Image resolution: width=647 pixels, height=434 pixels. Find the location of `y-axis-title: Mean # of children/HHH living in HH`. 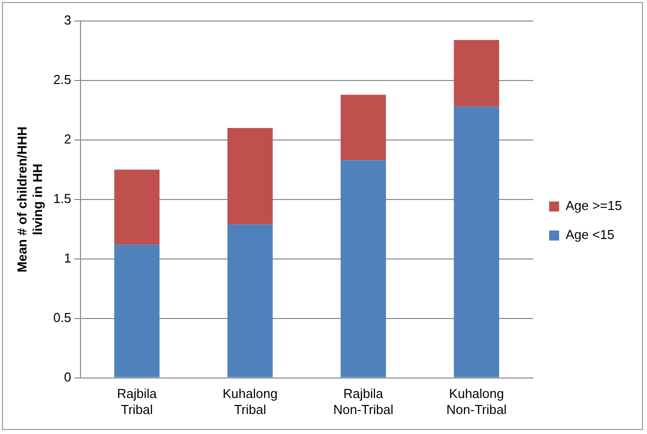

y-axis-title: Mean # of children/HHH living in HH is located at coordinates (29, 199).